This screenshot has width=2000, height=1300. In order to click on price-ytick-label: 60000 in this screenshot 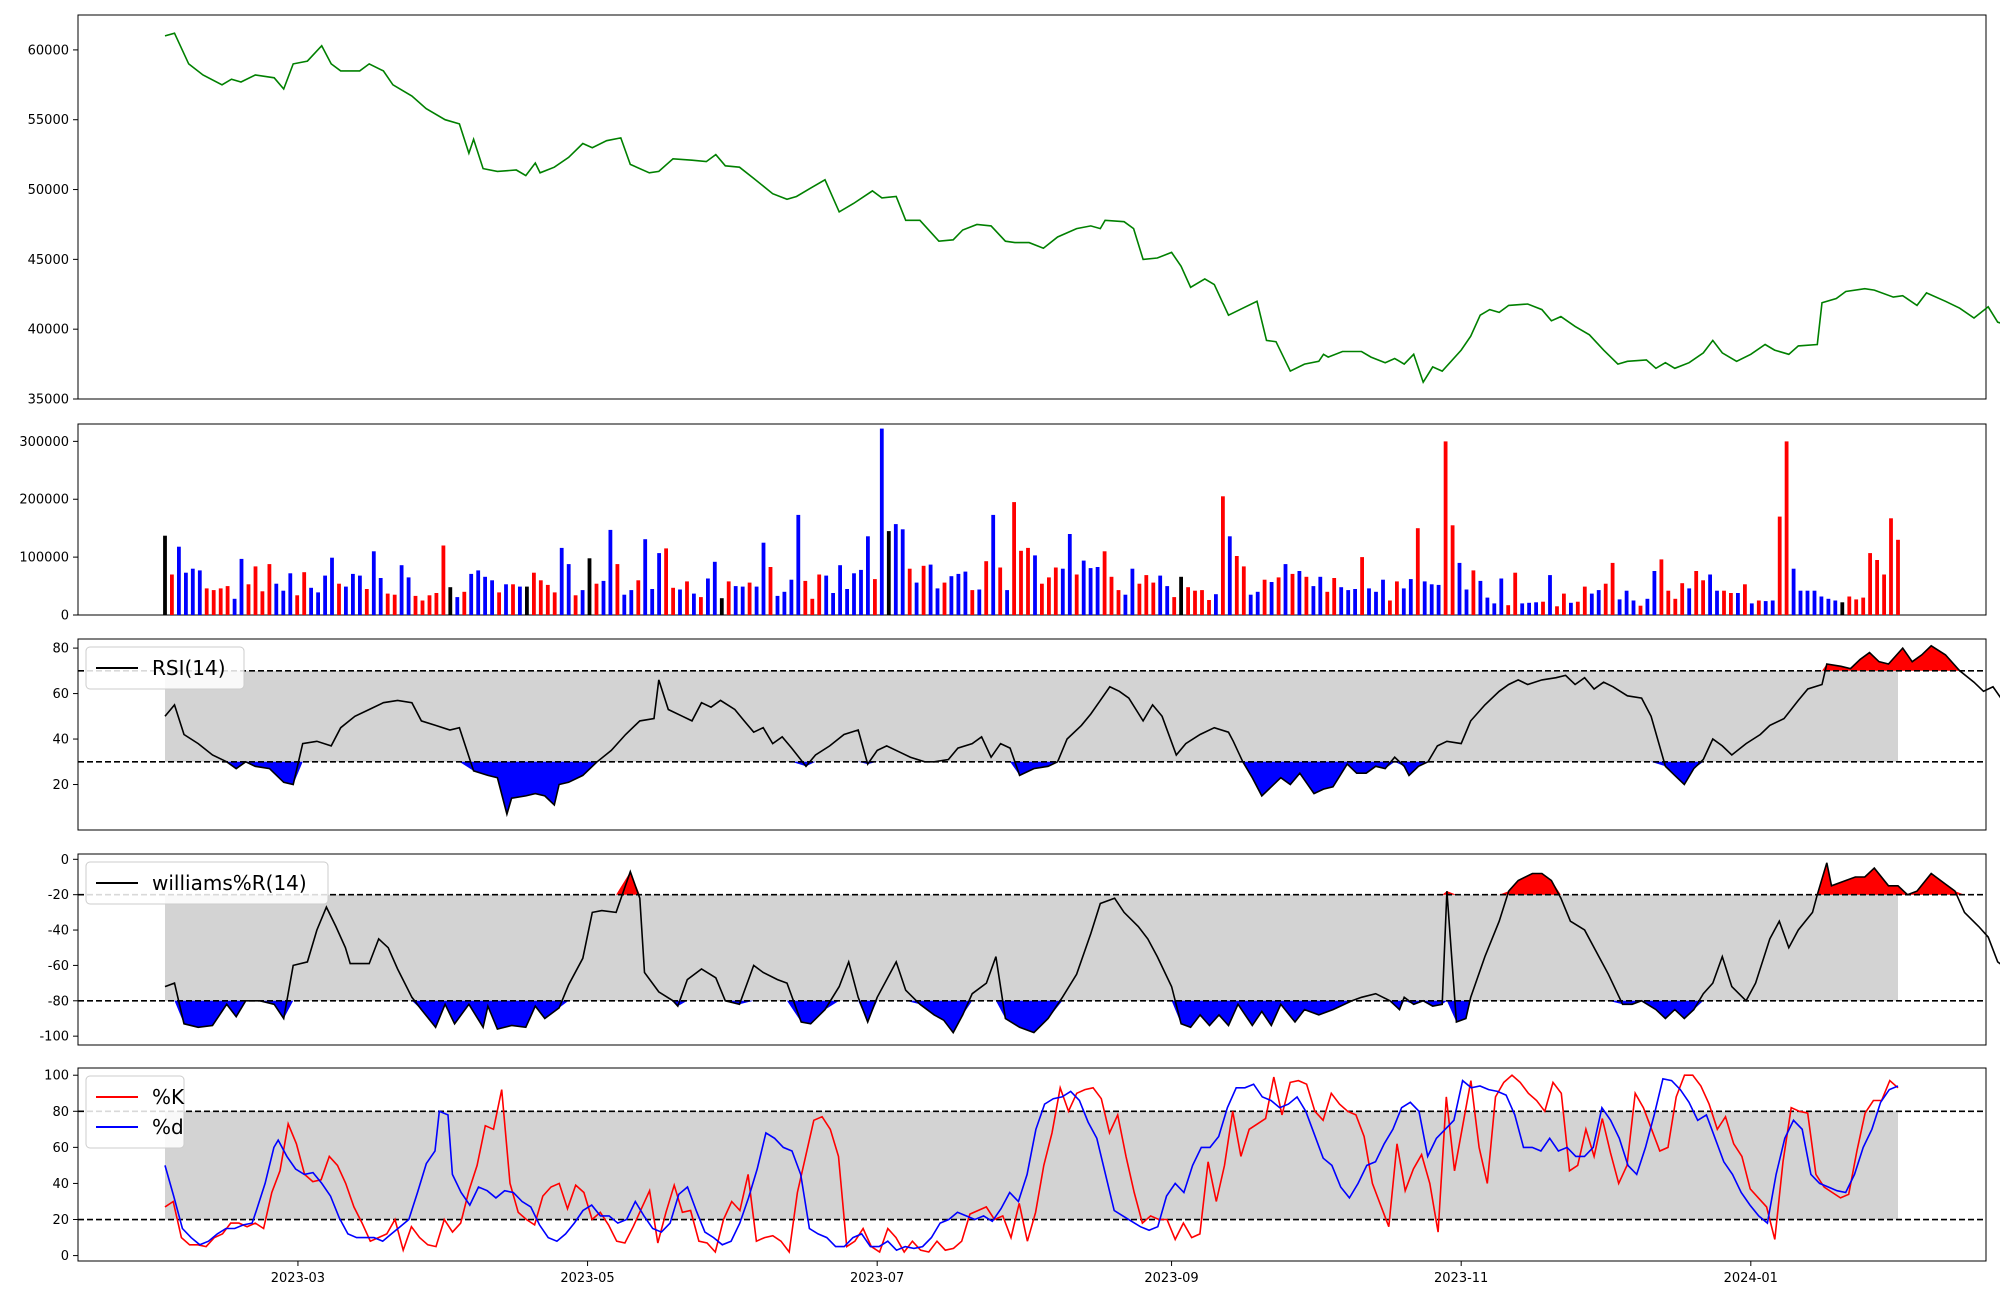, I will do `click(48, 50)`.